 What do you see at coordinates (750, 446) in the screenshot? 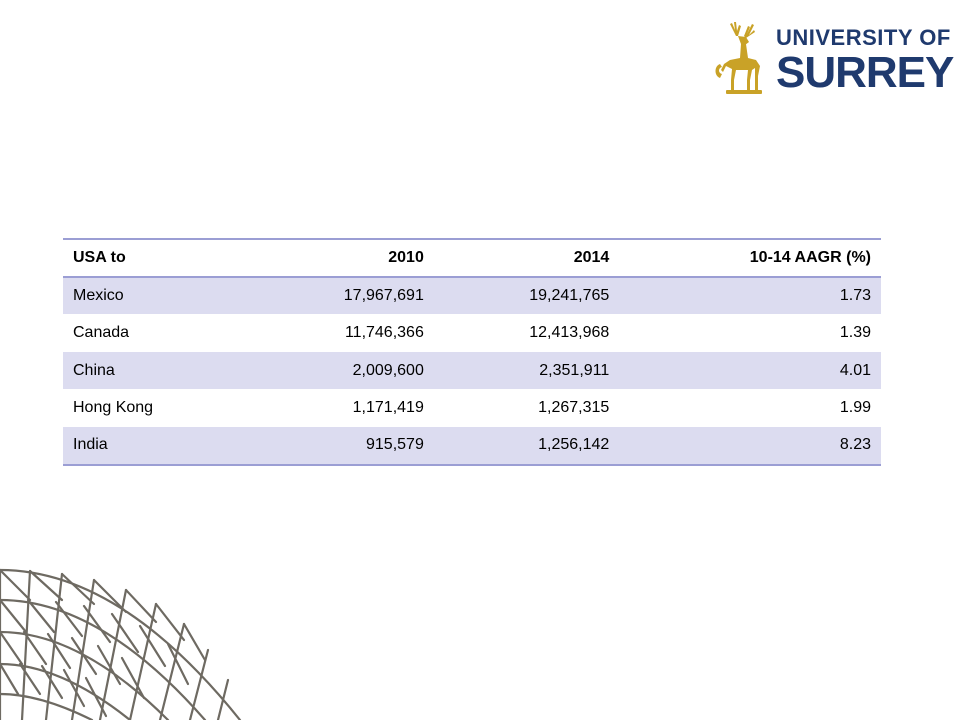
I see `table-cell: 8.23` at bounding box center [750, 446].